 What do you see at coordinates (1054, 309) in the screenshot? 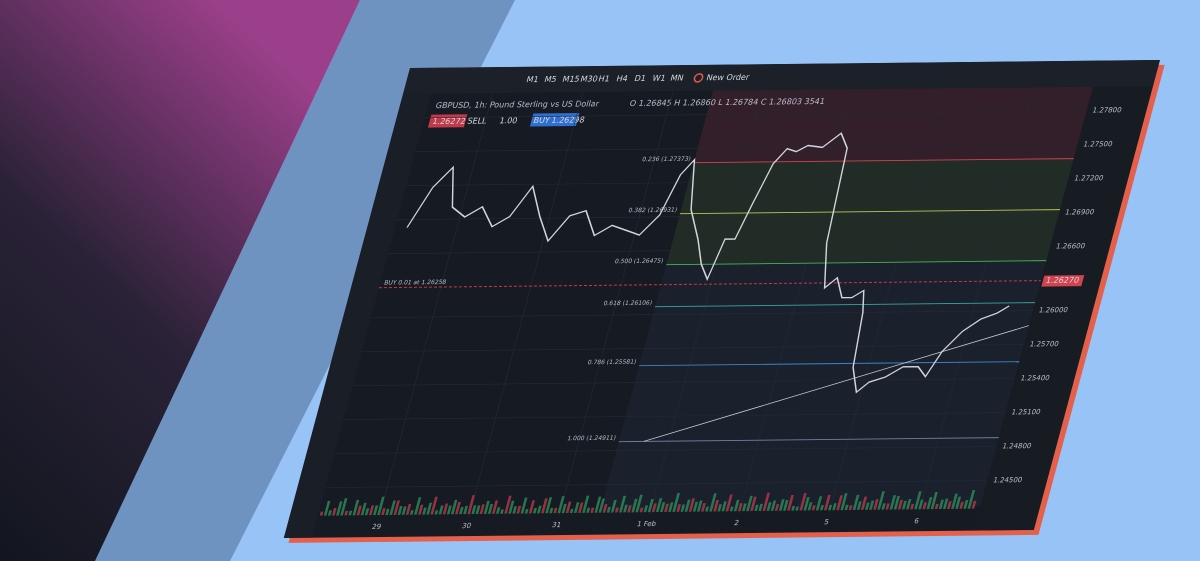
I see `price-label: 1.26000` at bounding box center [1054, 309].